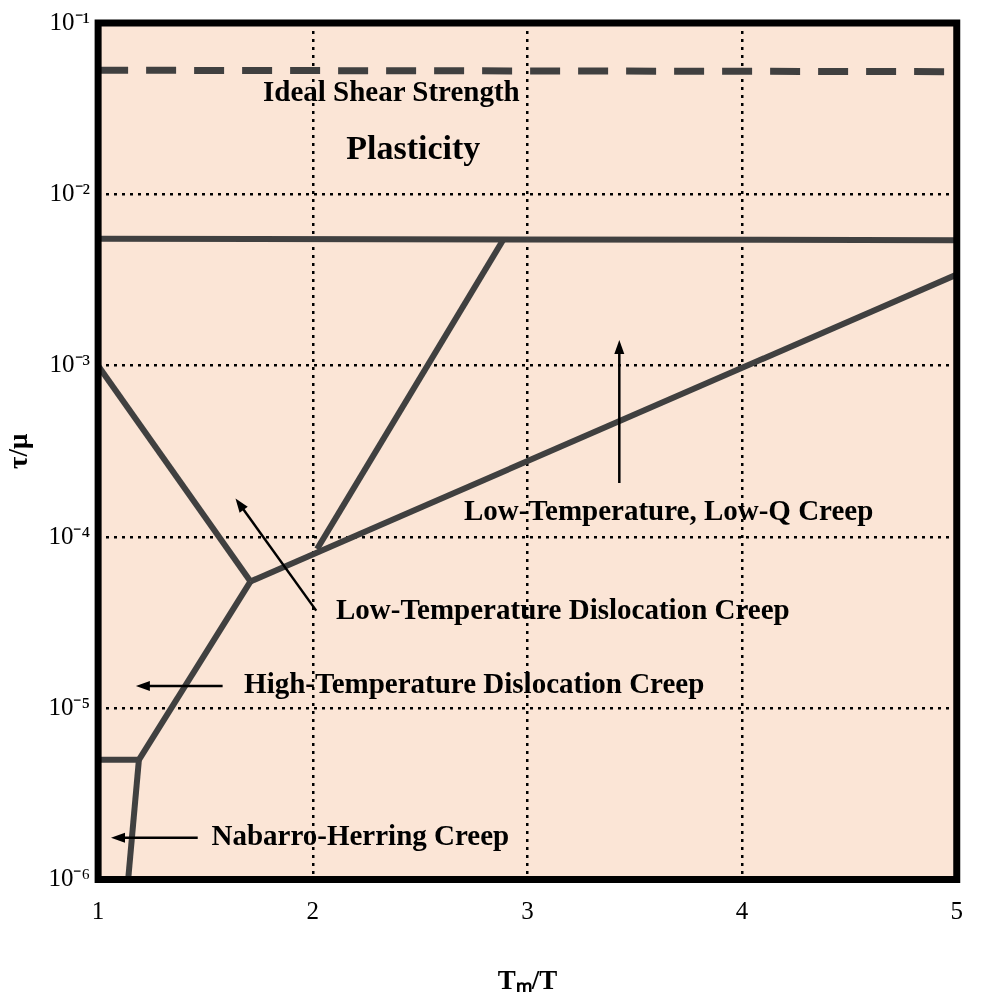 The width and height of the screenshot is (981, 1002). What do you see at coordinates (413, 147) in the screenshot?
I see `annotation: Plasticity` at bounding box center [413, 147].